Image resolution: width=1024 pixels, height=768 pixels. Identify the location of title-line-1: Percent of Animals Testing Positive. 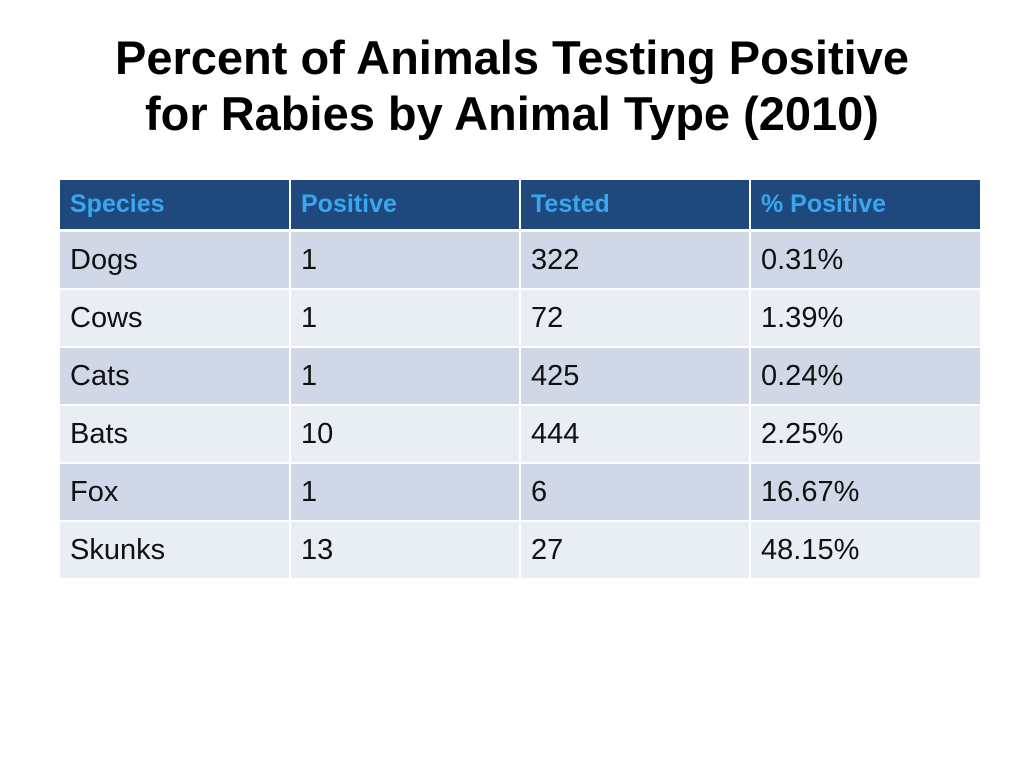
(512, 57).